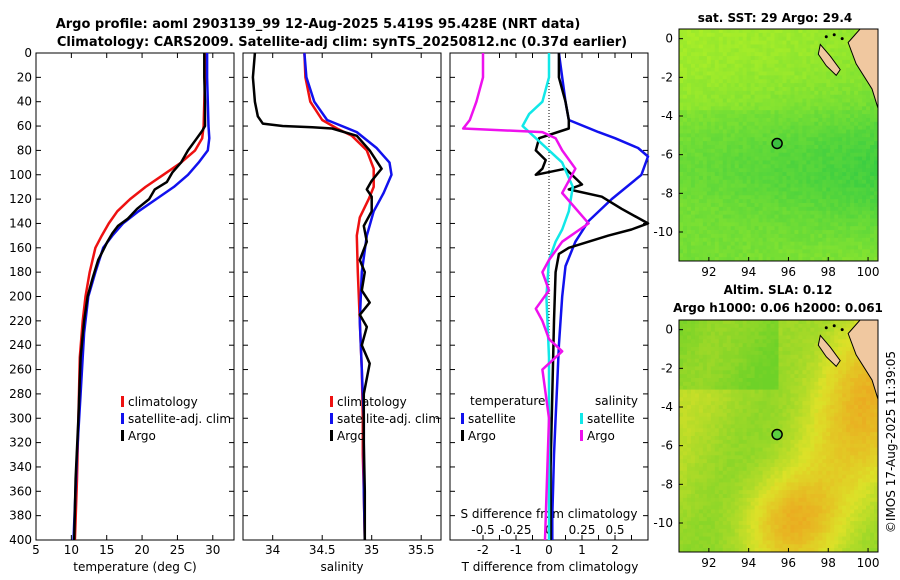 The width and height of the screenshot is (900, 580). I want to click on series-t-argo, so click(592, 296).